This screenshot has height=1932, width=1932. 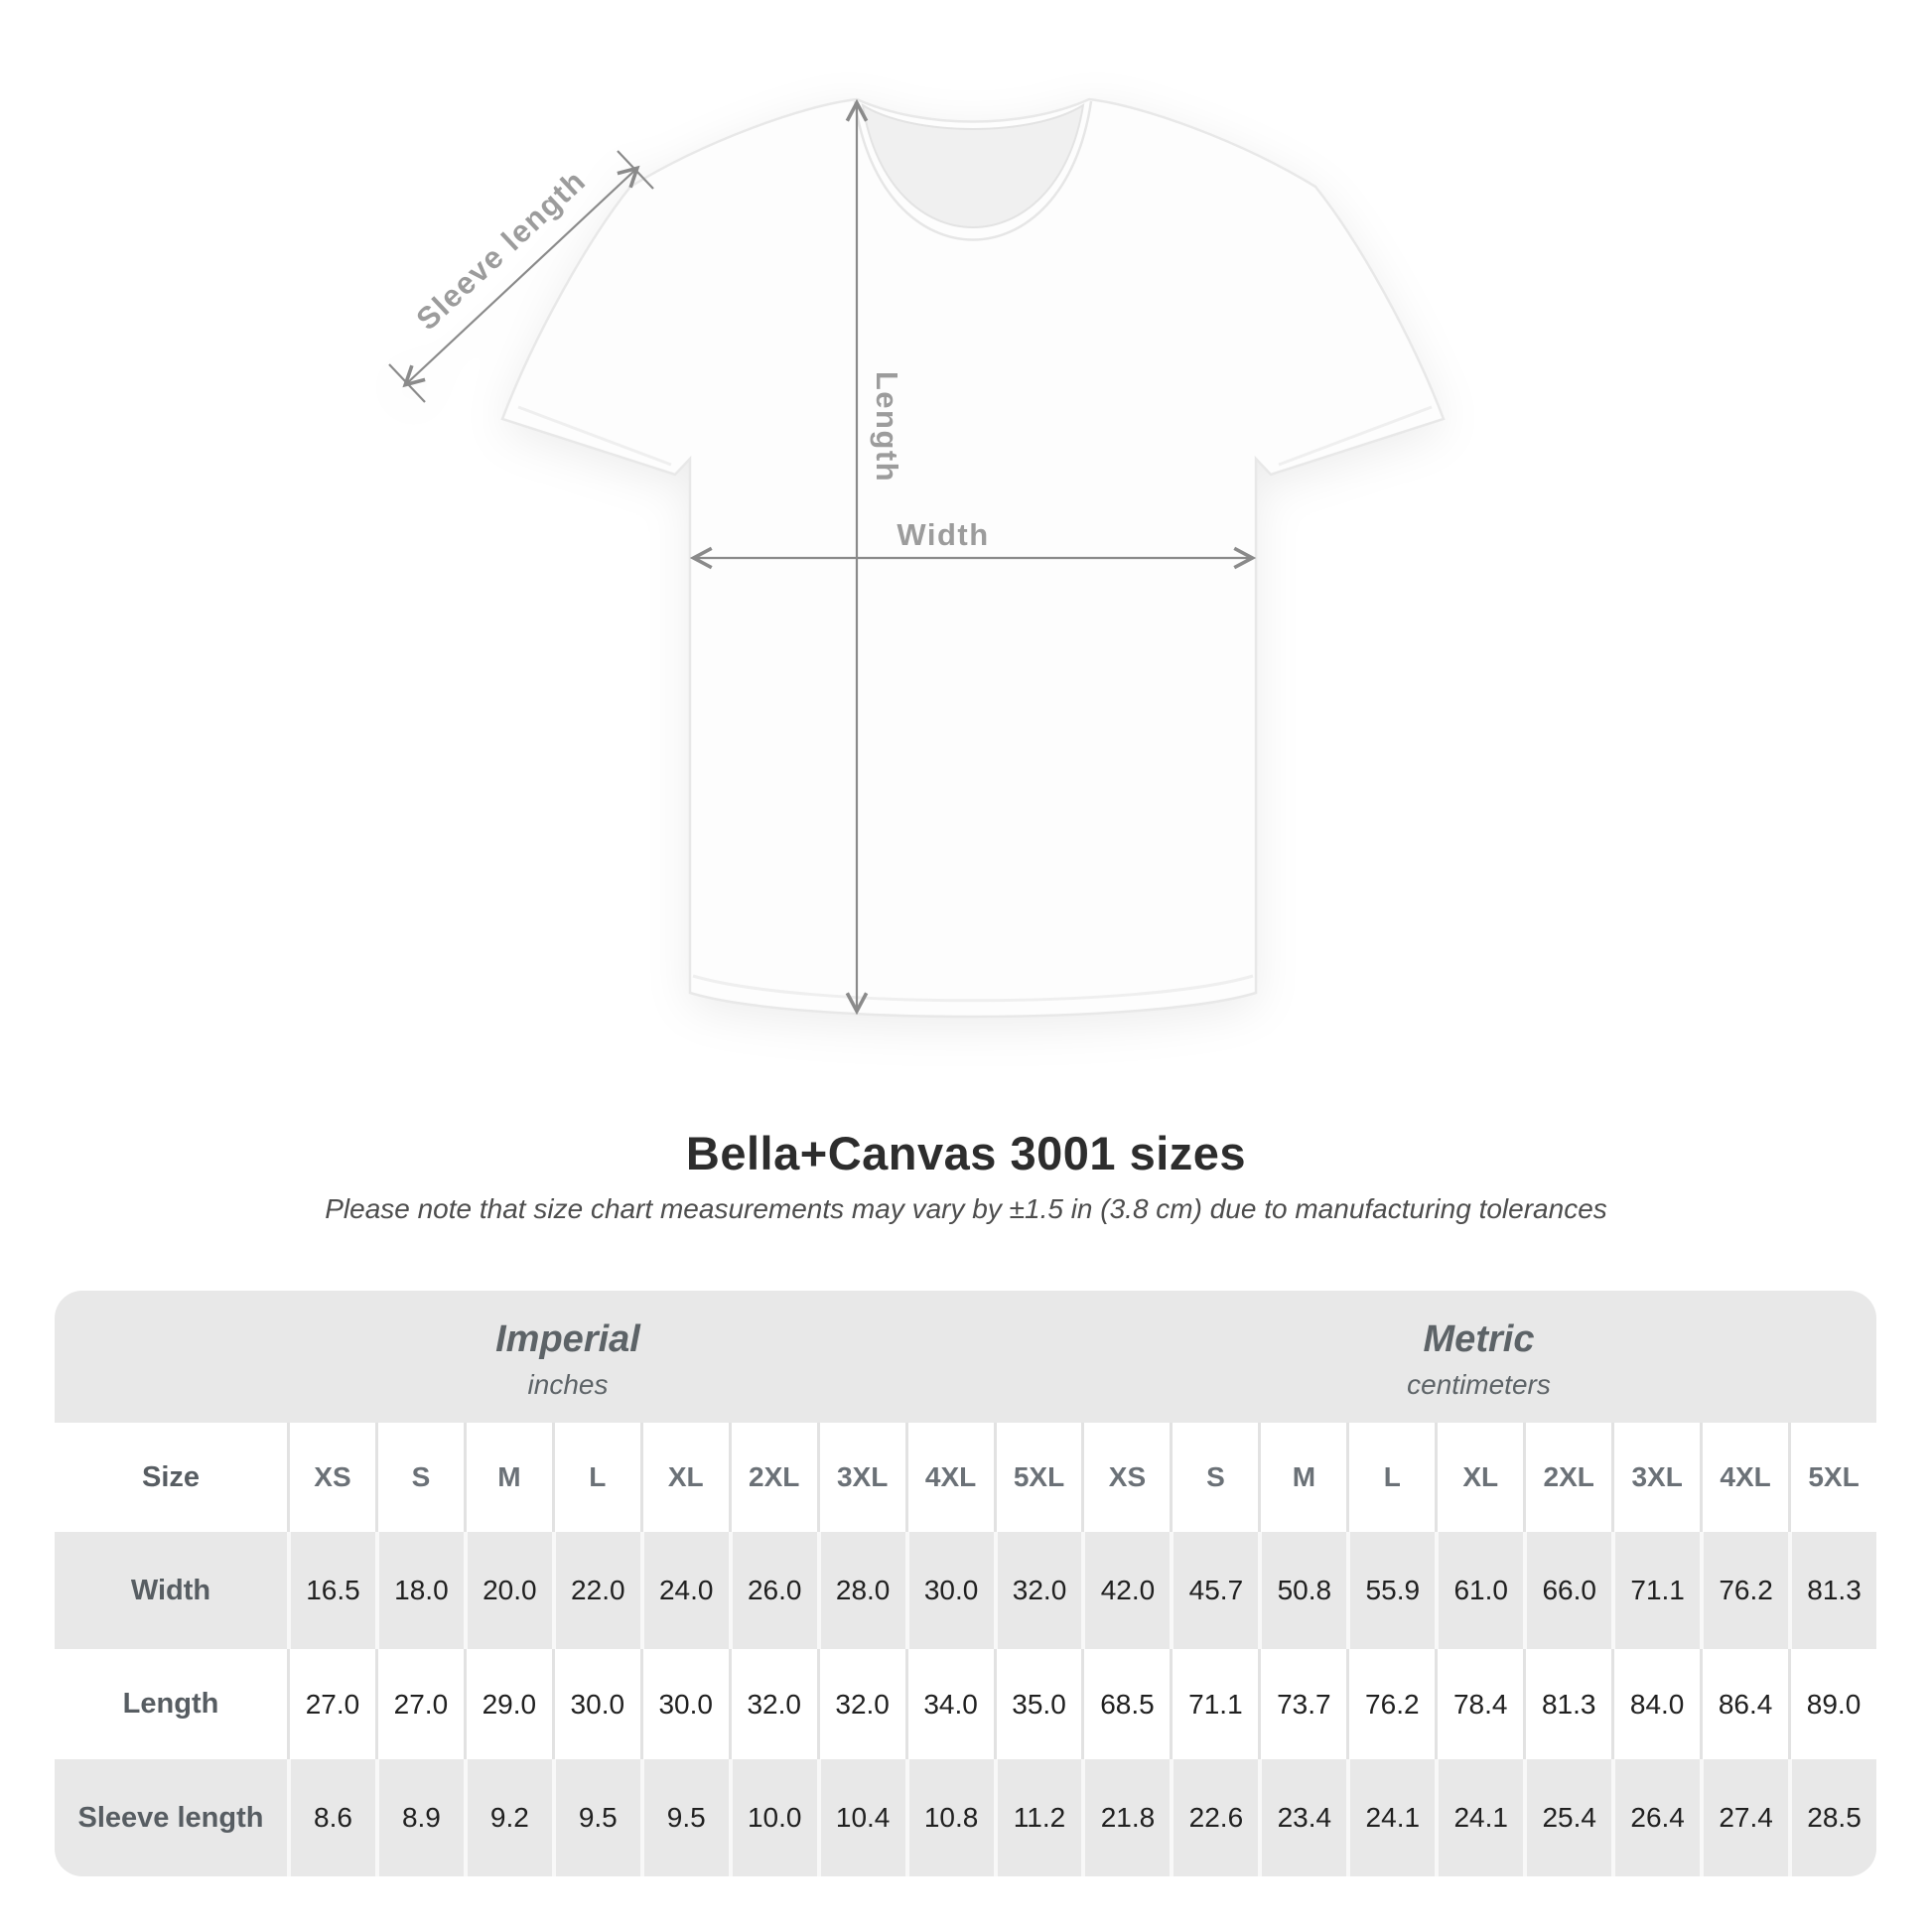 What do you see at coordinates (1302, 1818) in the screenshot?
I see `value-cell: 23.4` at bounding box center [1302, 1818].